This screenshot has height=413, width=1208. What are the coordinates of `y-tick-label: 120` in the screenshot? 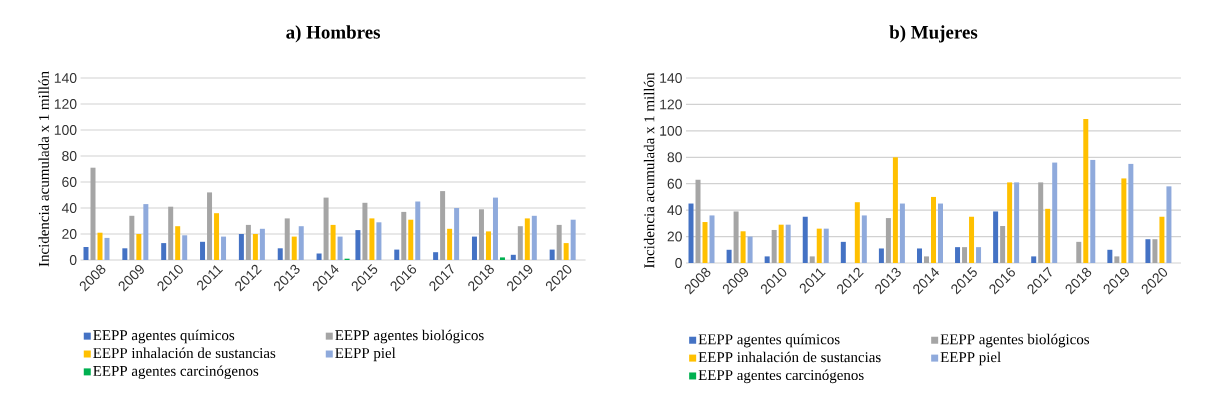 It's located at (671, 104).